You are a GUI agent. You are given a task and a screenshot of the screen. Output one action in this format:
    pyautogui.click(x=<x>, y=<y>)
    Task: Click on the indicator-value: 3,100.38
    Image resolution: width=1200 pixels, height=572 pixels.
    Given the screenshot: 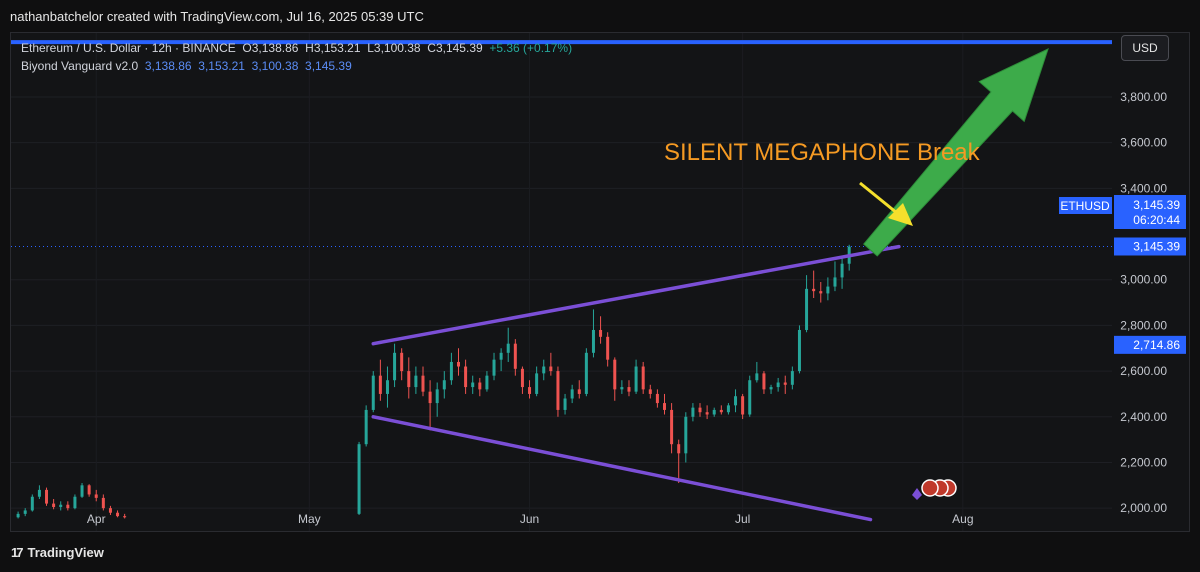 What is the action you would take?
    pyautogui.click(x=275, y=66)
    